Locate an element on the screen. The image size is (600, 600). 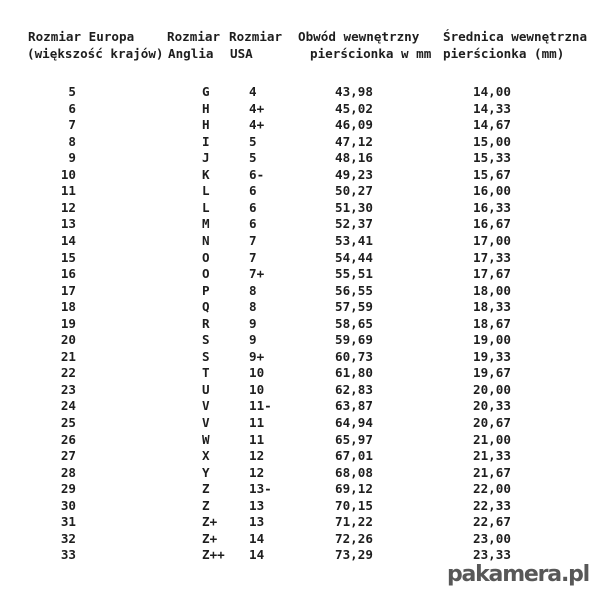
cell-europe-size: 28 is located at coordinates (68, 472).